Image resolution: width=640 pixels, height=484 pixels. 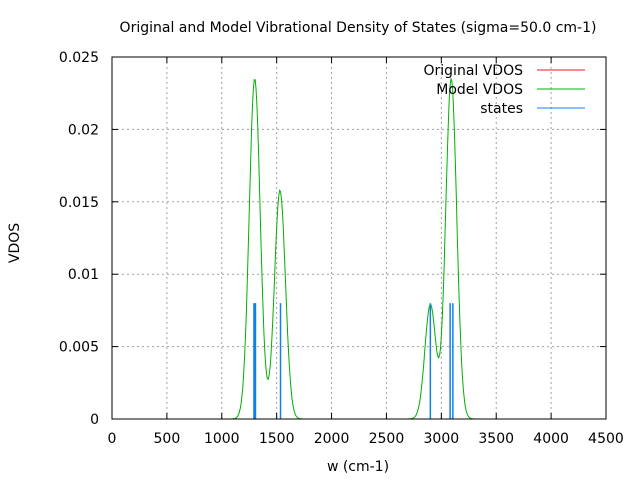 What do you see at coordinates (79, 58) in the screenshot?
I see `y-tick-label: 0.025` at bounding box center [79, 58].